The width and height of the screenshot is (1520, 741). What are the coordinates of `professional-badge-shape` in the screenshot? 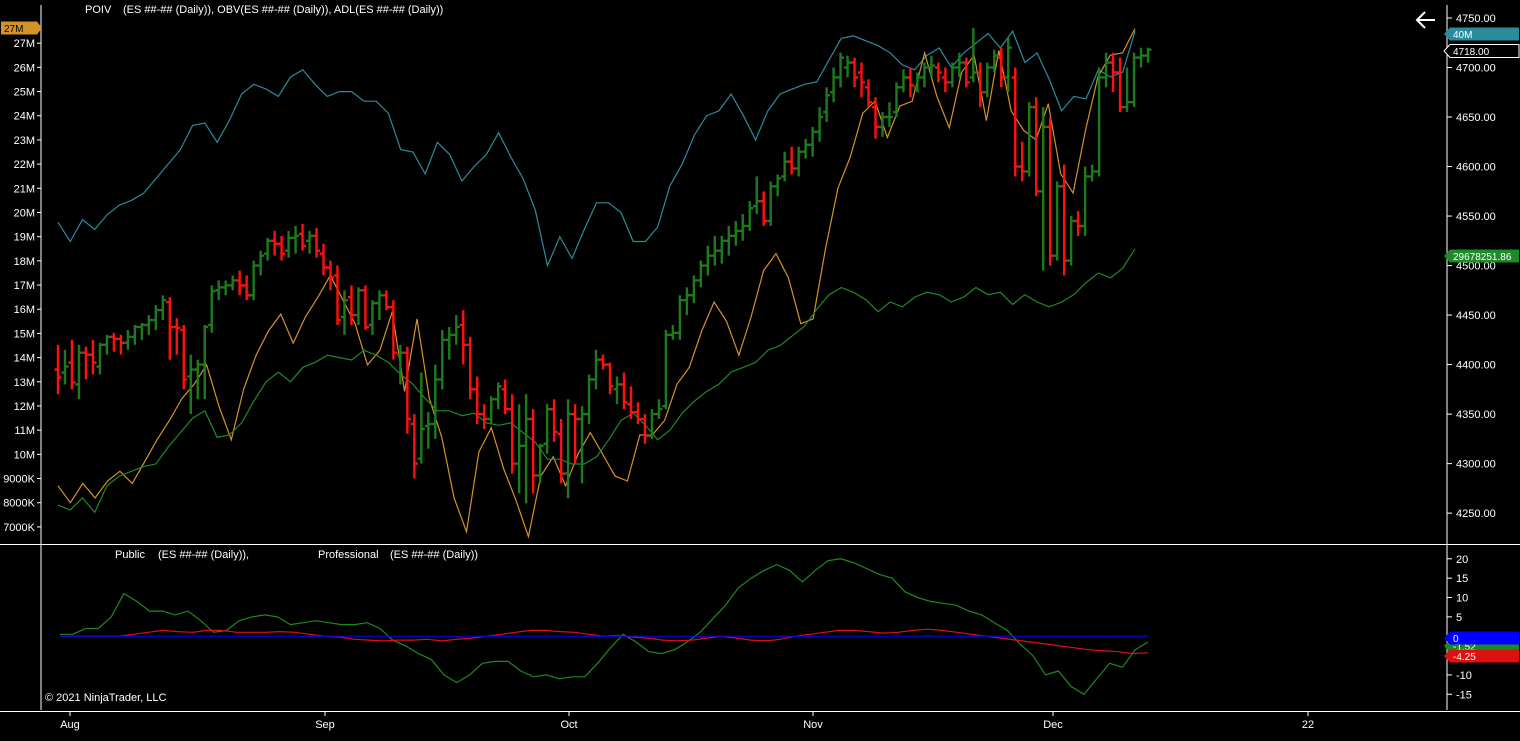 It's located at (1481, 656).